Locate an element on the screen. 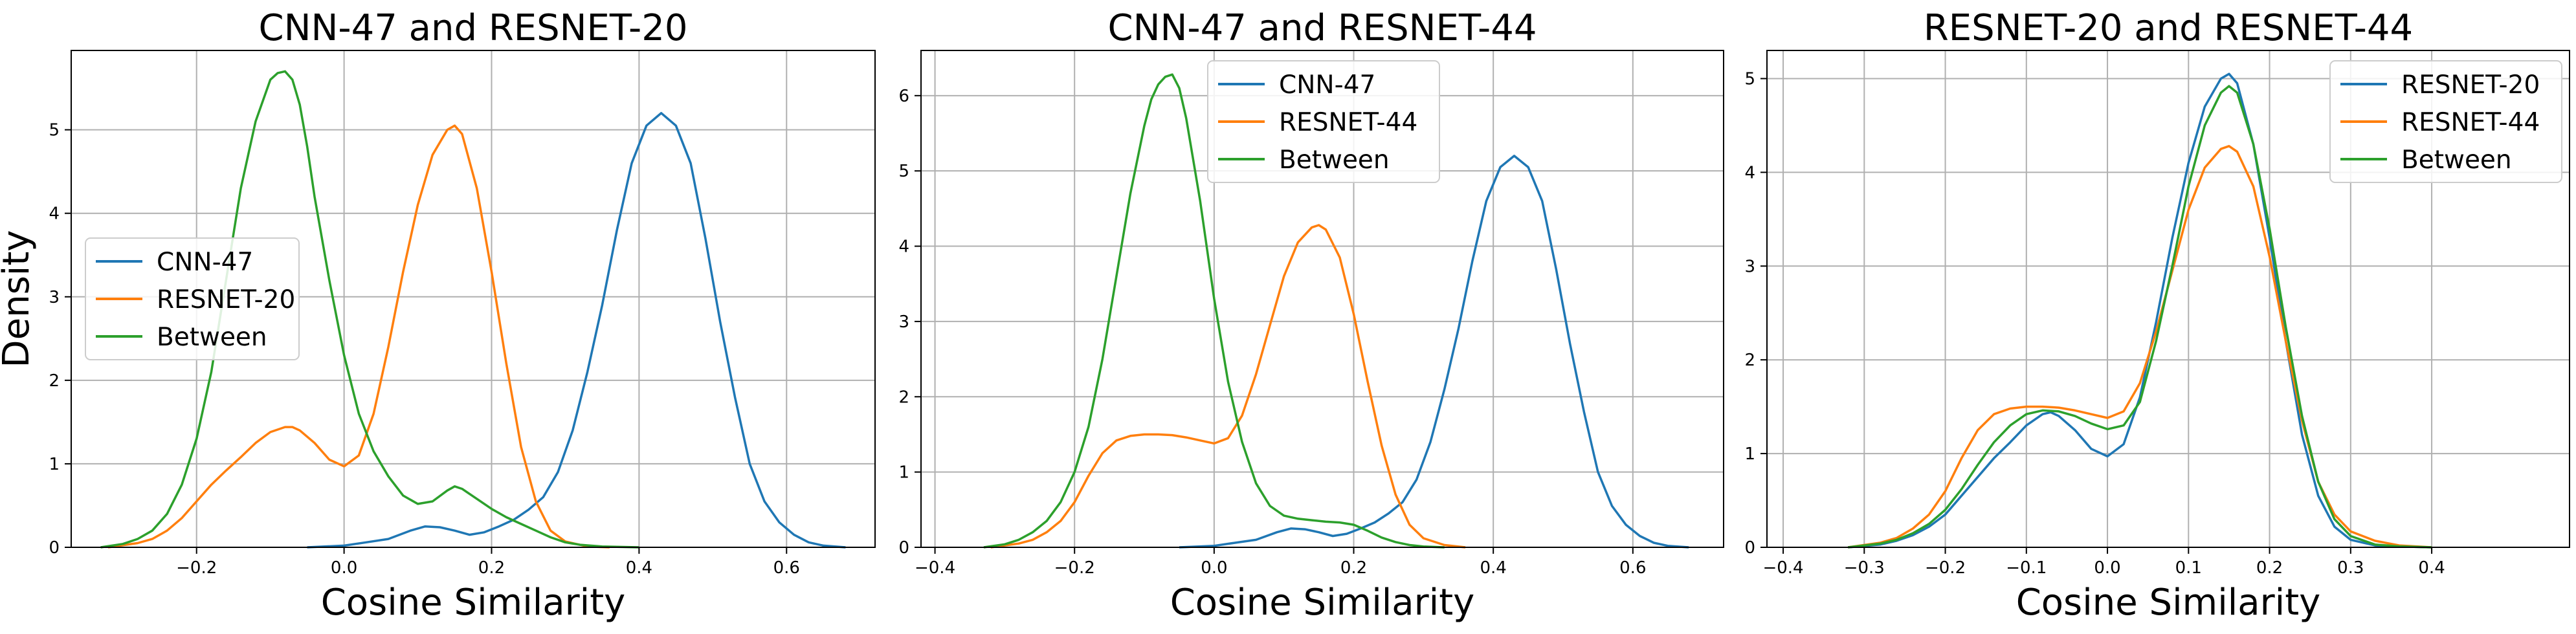 The image size is (2576, 634). x-tick-label: −0.1 is located at coordinates (2026, 568).